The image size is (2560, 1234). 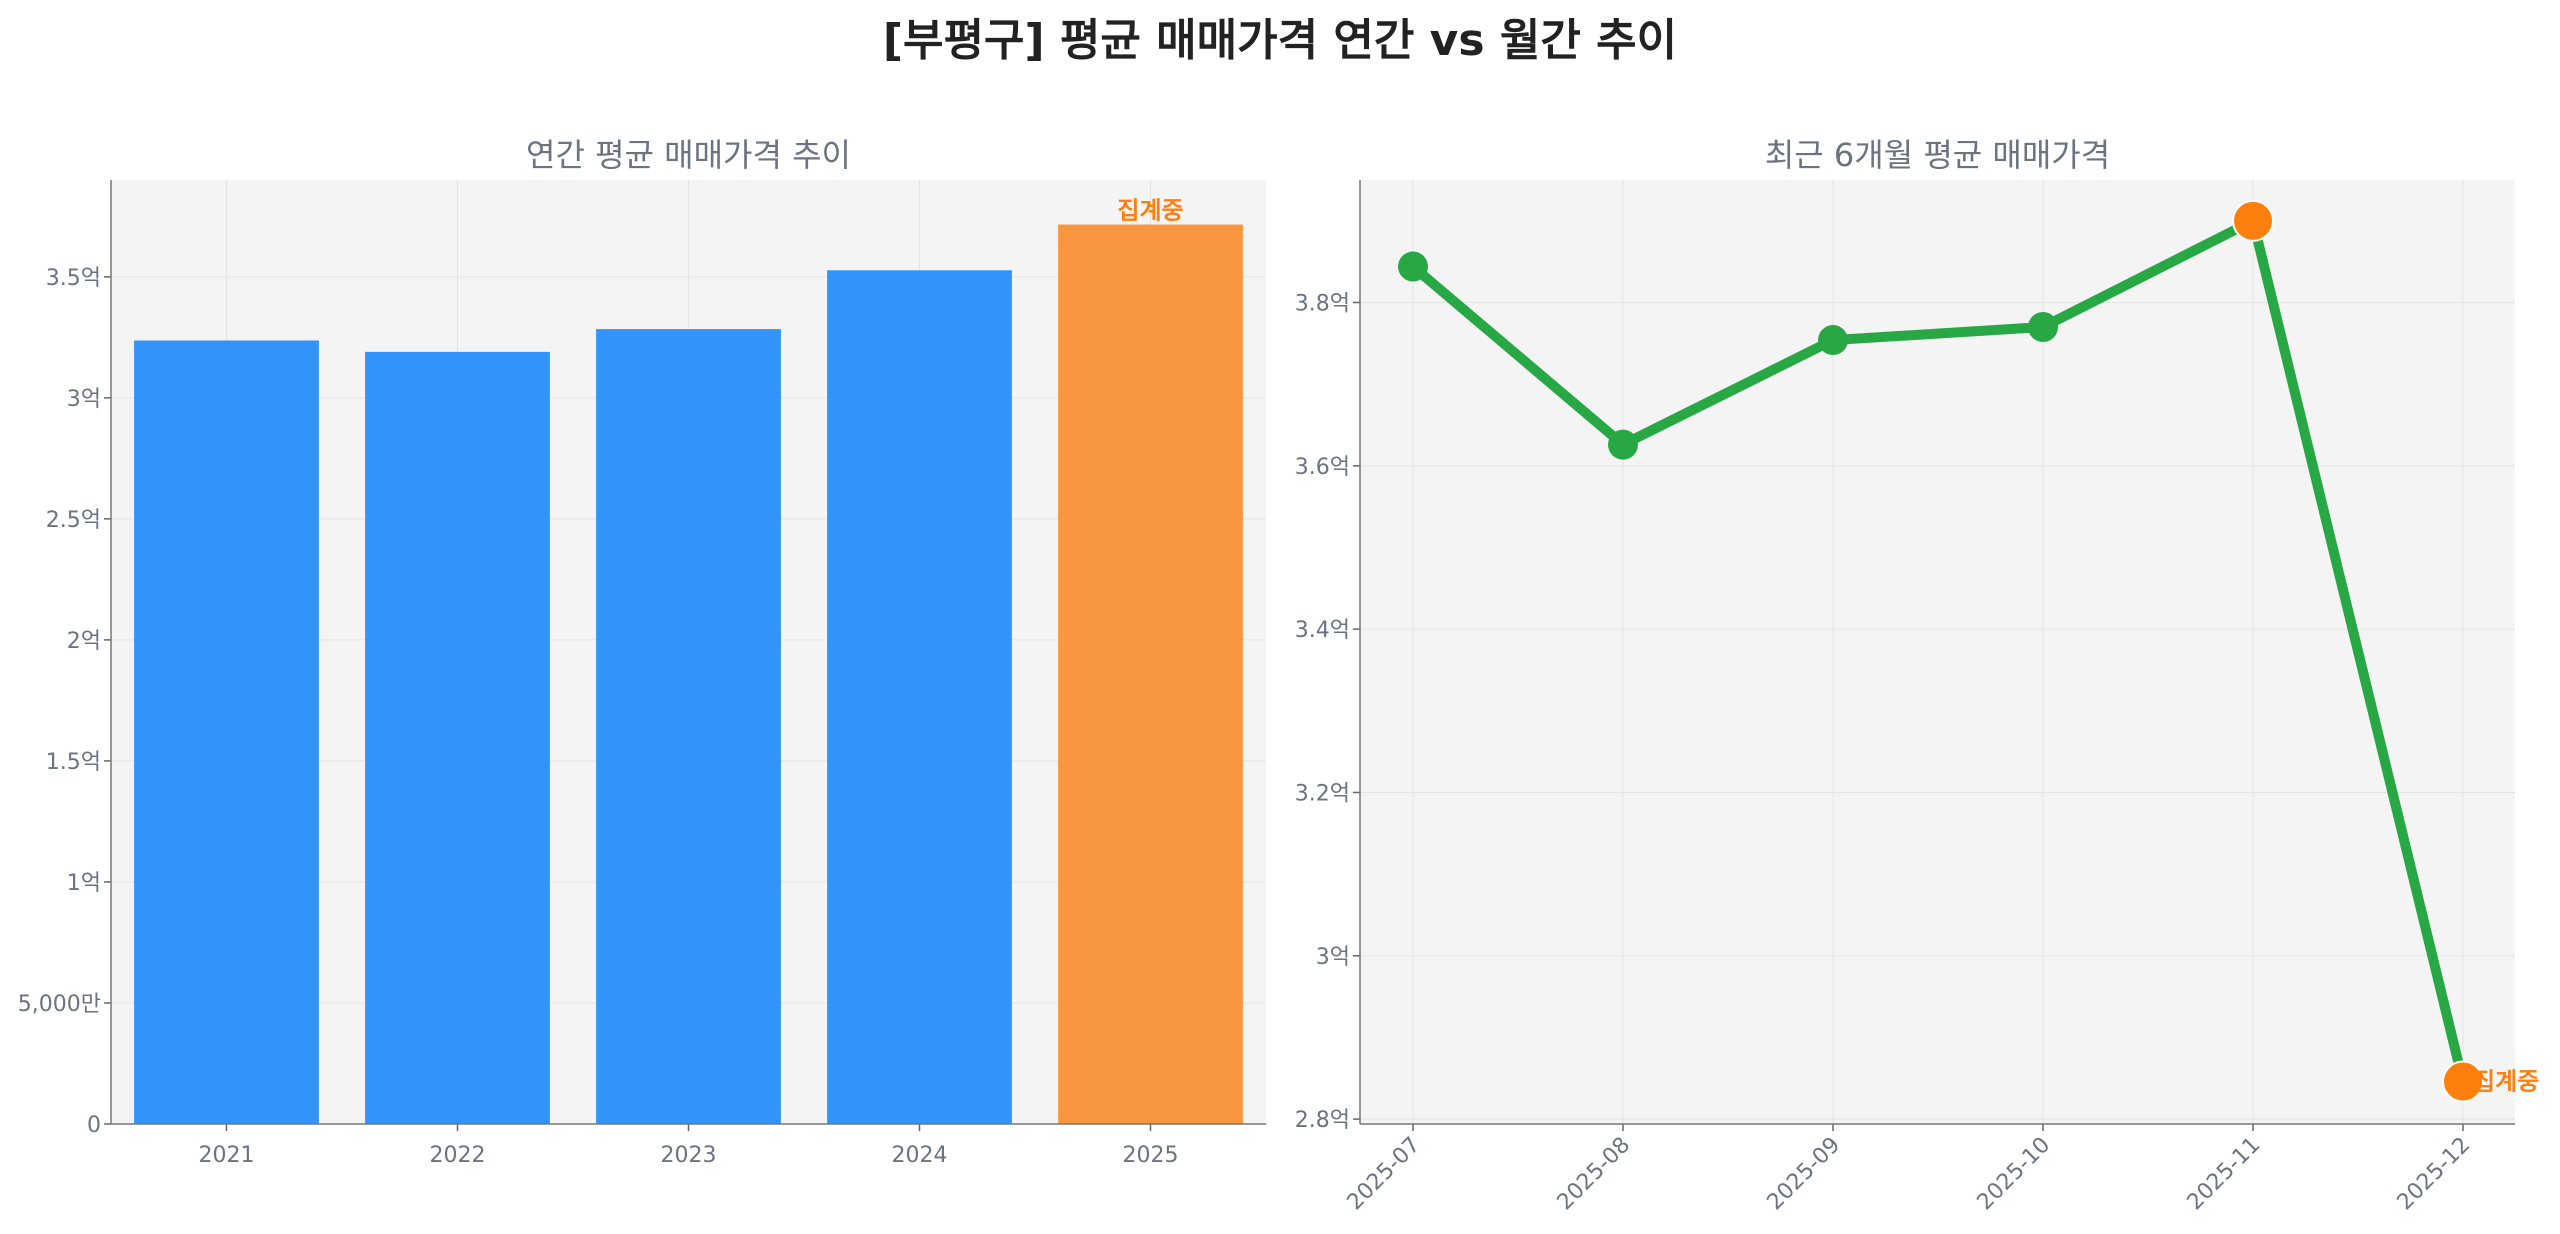 I want to click on x-tick-label: 2025-07, so click(x=1384, y=1174).